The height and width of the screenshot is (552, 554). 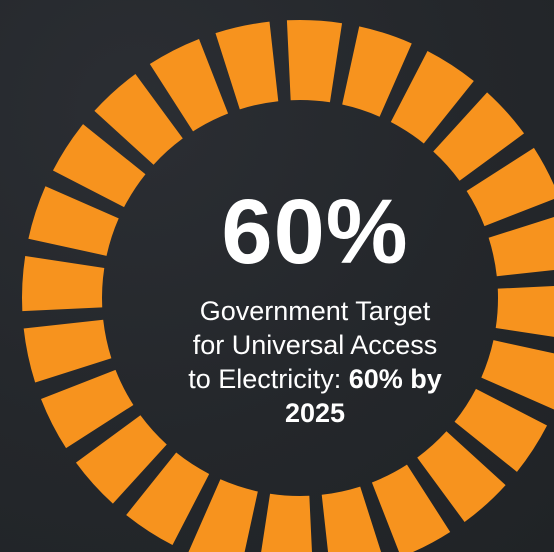 I want to click on description-emphasis: 60% by, so click(x=395, y=379).